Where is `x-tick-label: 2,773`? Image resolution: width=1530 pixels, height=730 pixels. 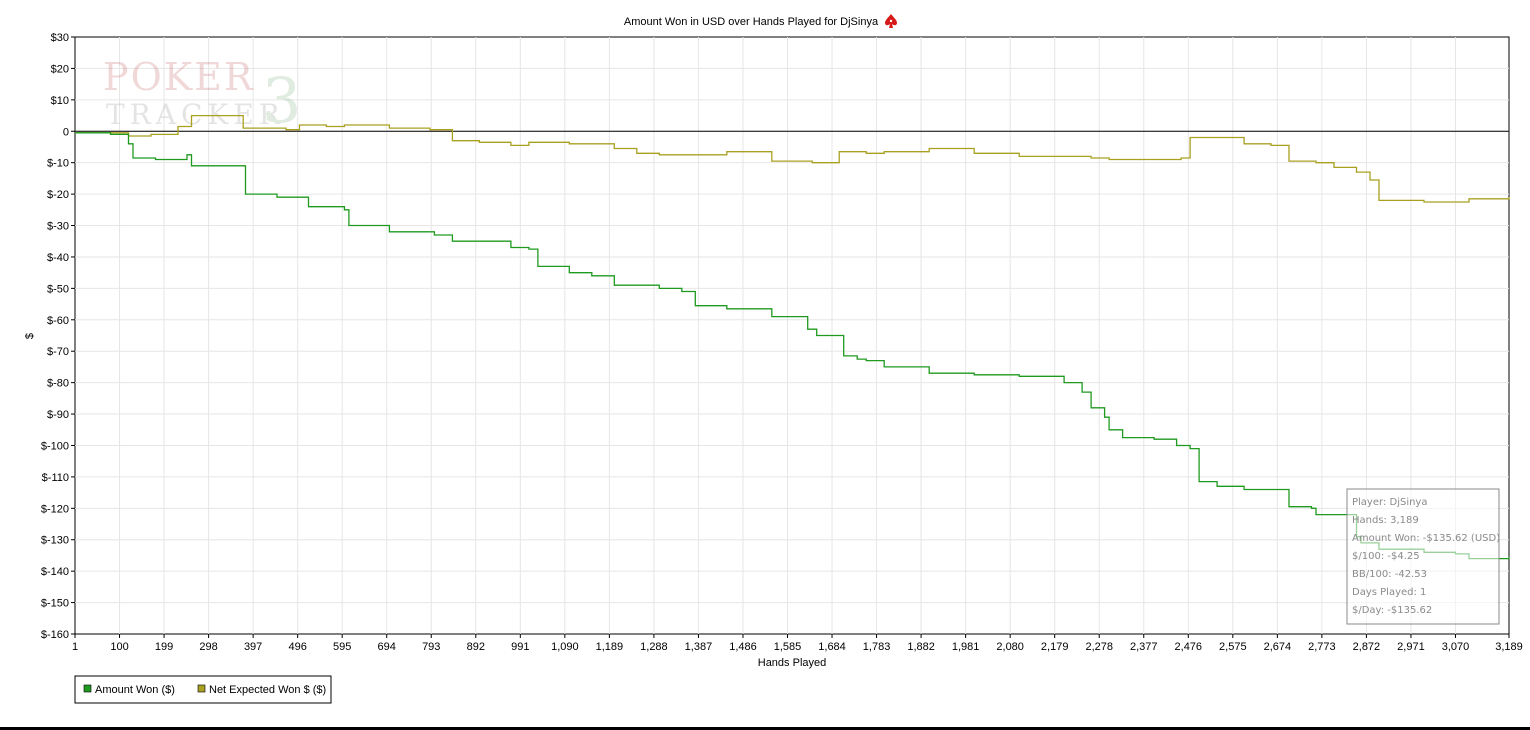
x-tick-label: 2,773 is located at coordinates (1322, 647).